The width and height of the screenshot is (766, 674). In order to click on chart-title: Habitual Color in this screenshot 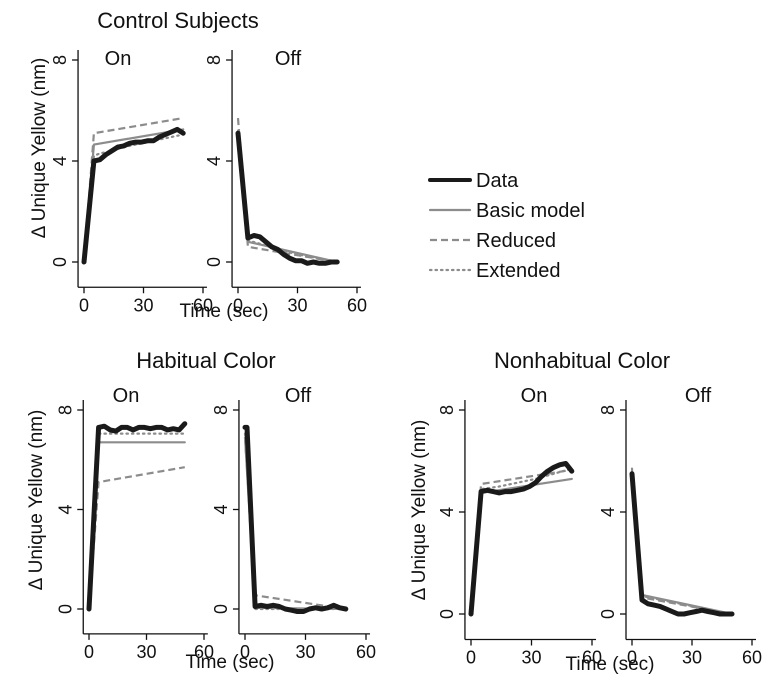, I will do `click(205, 360)`.